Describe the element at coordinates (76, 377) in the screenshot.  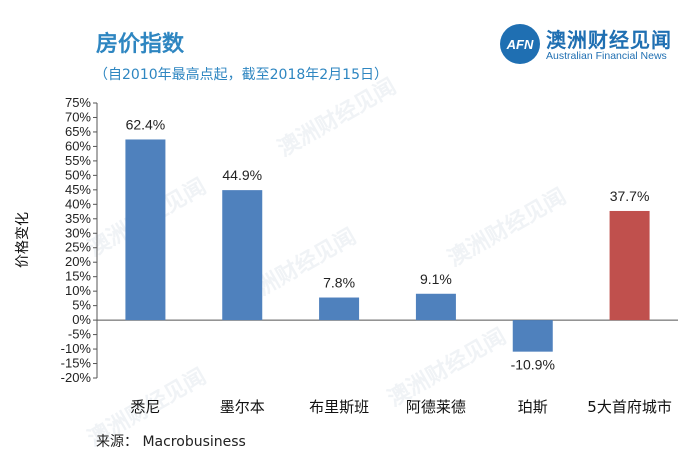
I see `y-tick-label: -20%` at that location.